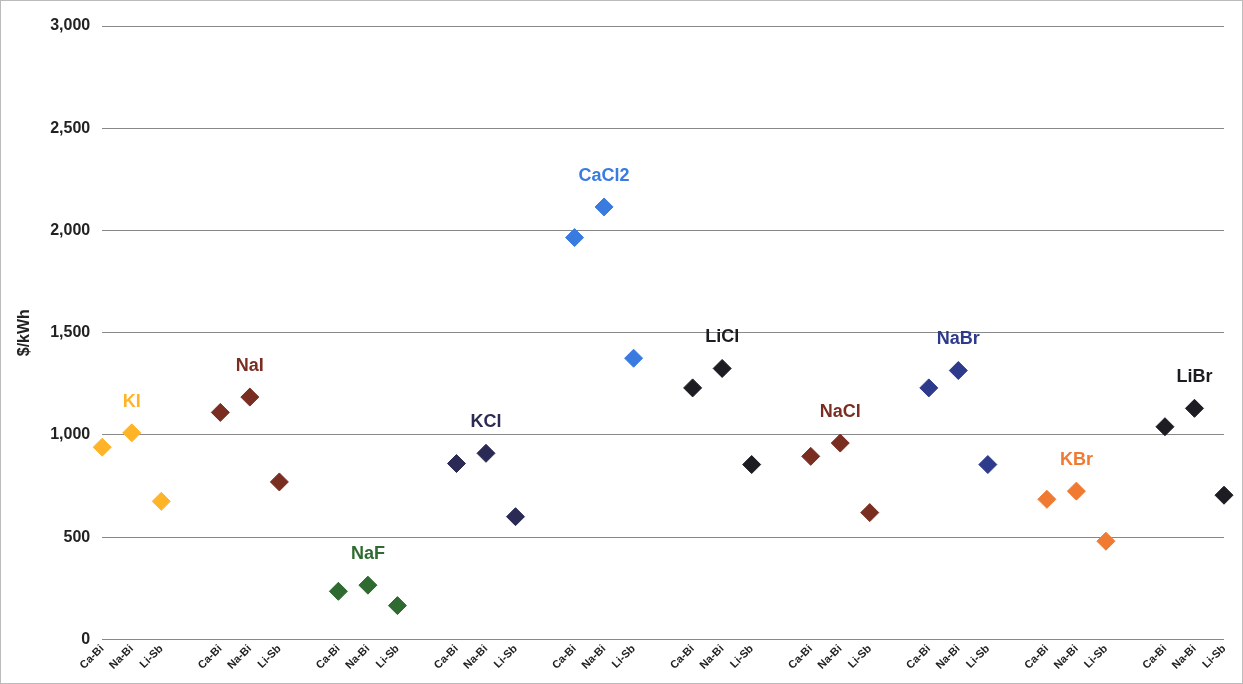  Describe the element at coordinates (840, 411) in the screenshot. I see `series-label: NaCl` at that location.